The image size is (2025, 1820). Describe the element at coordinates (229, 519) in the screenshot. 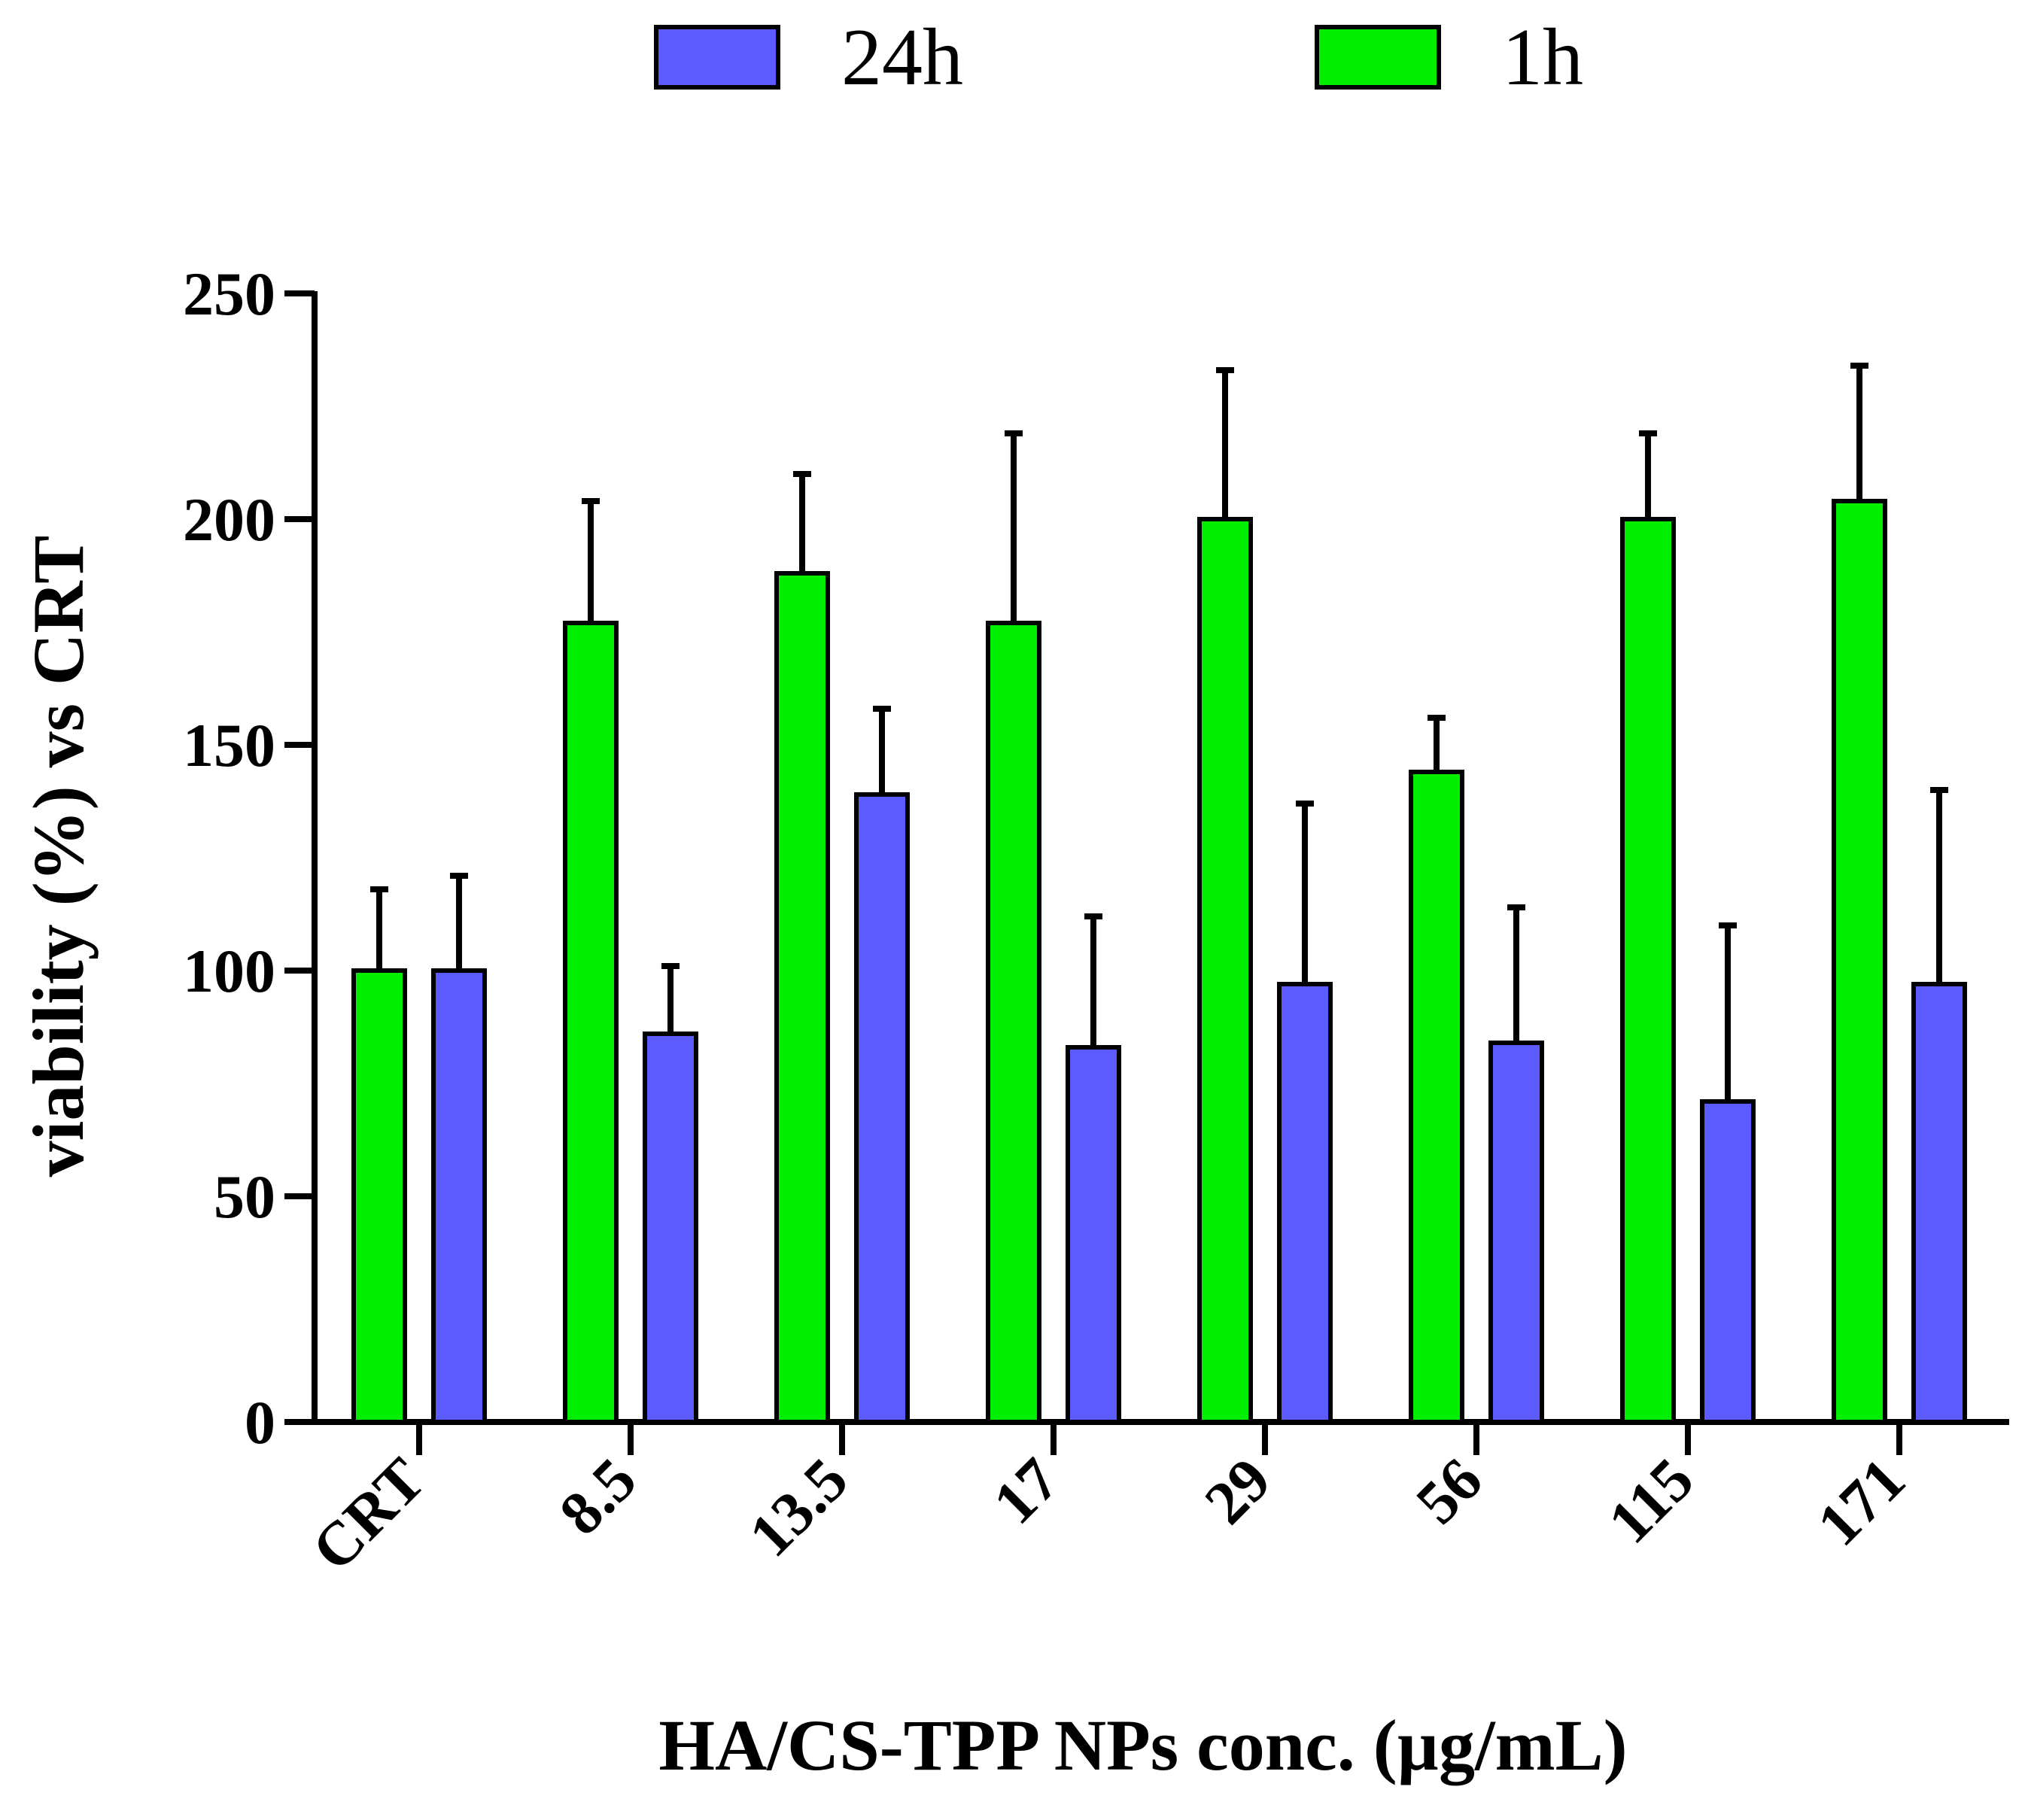

I see `y-tick-label: 200` at that location.